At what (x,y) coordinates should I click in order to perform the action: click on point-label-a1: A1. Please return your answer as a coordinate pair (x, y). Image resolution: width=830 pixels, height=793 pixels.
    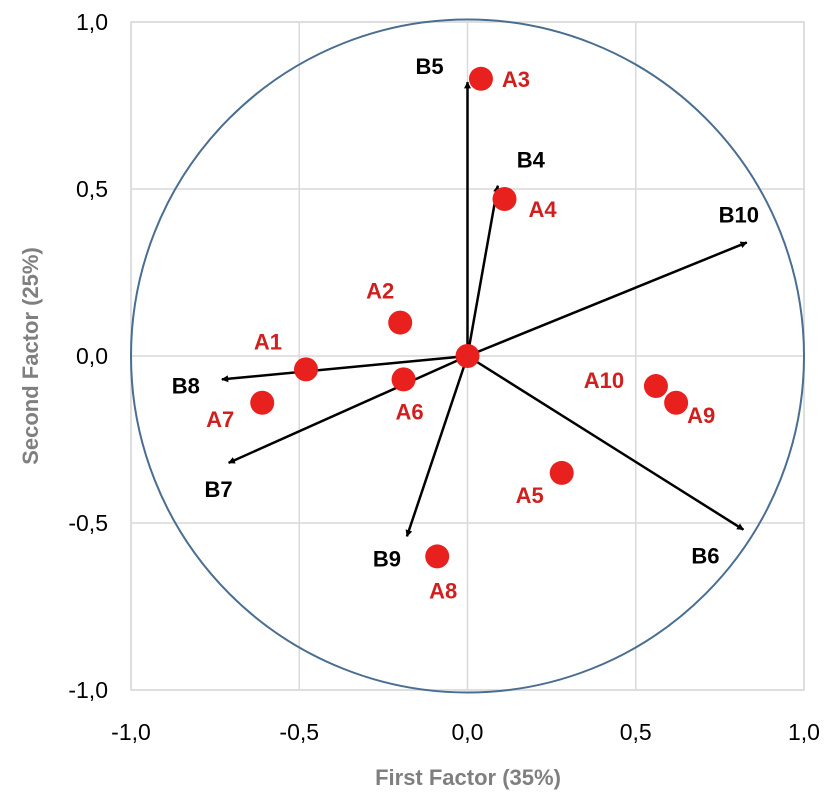
    Looking at the image, I should click on (268, 341).